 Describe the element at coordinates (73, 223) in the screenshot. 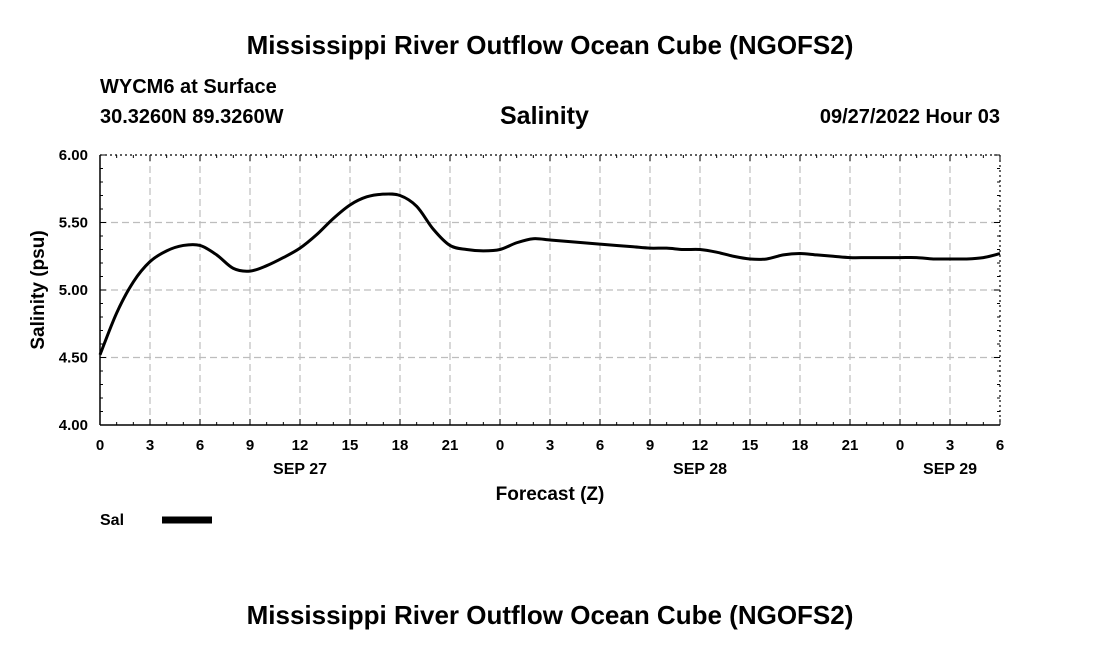

I see `y-tick-label: 5.50` at that location.